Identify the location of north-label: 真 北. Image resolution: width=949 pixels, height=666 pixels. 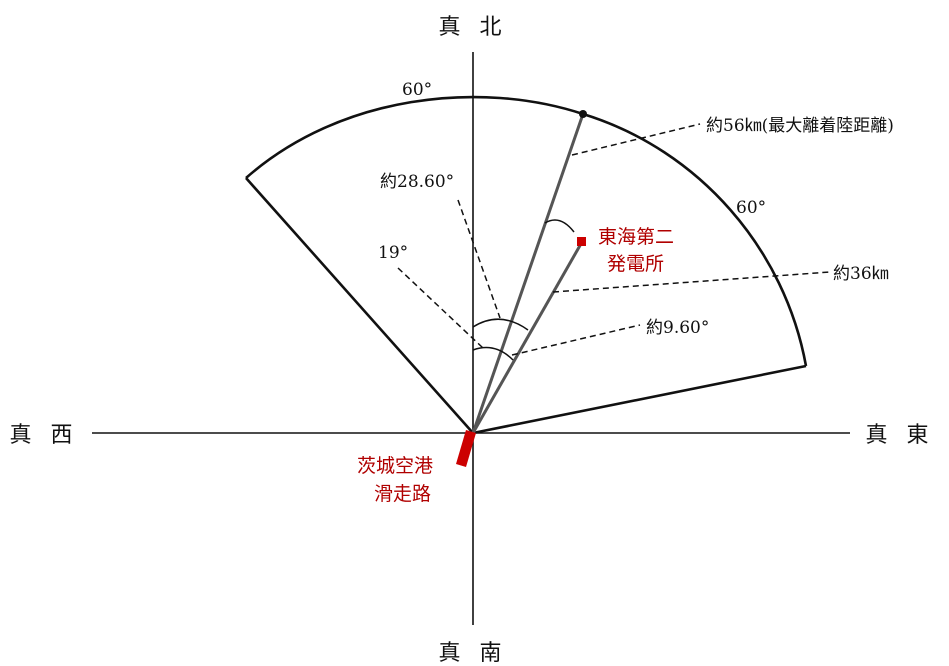
(473, 27).